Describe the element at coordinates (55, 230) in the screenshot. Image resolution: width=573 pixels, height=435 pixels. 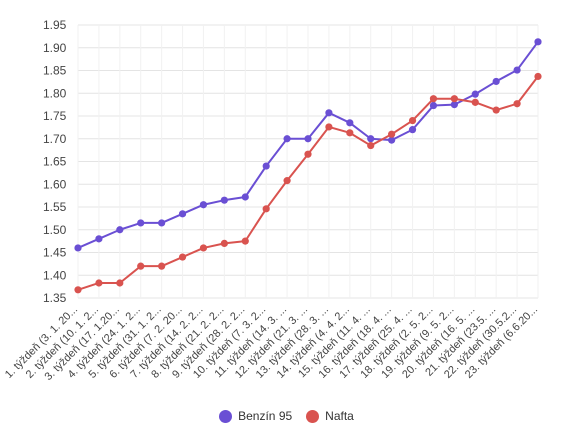
I see `y-tick-label: 1.50` at that location.